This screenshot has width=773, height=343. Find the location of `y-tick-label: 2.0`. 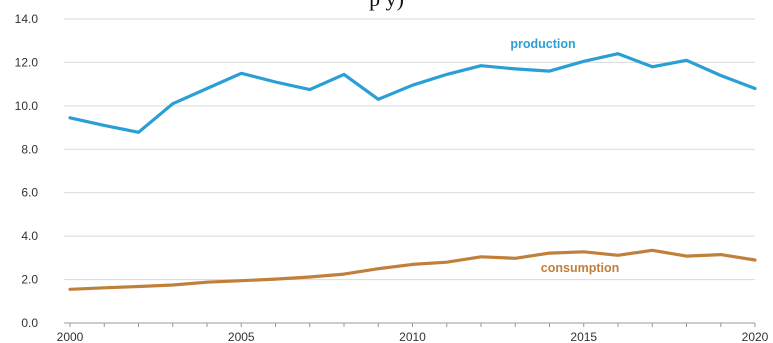

y-tick-label: 2.0 is located at coordinates (29, 280).